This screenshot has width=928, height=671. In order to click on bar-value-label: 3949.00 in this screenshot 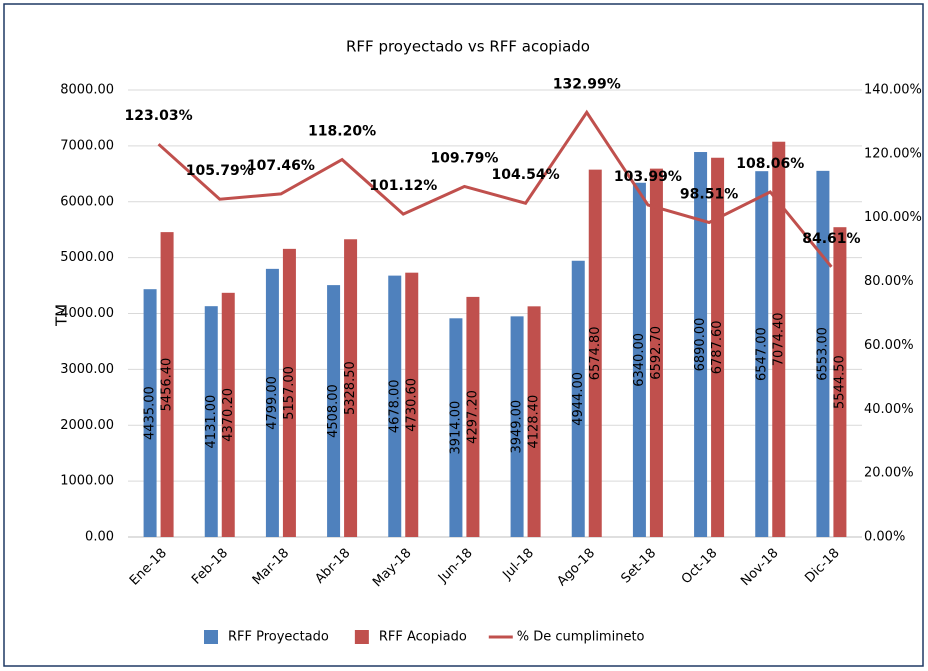, I will do `click(517, 427)`.